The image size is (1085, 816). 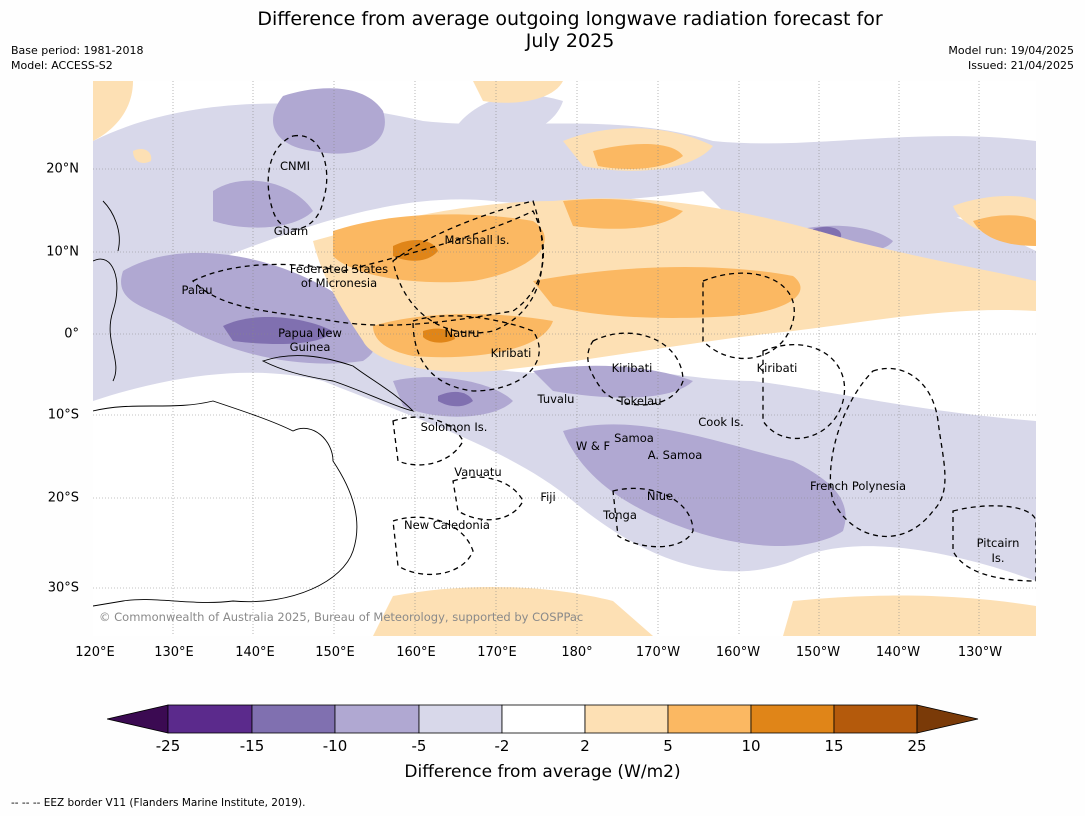 What do you see at coordinates (447, 525) in the screenshot?
I see `label-new-caledonia: New Caledonia` at bounding box center [447, 525].